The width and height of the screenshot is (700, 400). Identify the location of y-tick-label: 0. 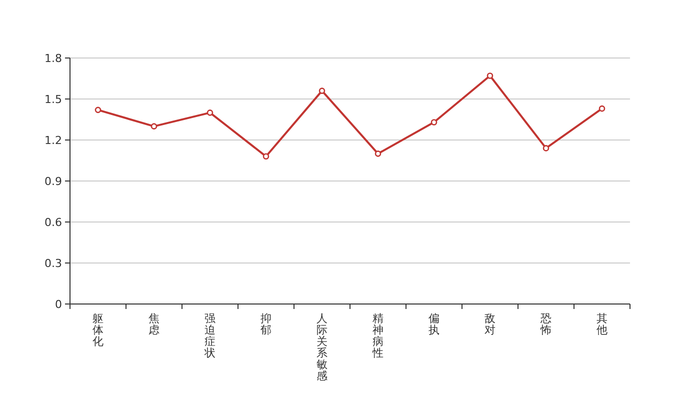
(58, 304).